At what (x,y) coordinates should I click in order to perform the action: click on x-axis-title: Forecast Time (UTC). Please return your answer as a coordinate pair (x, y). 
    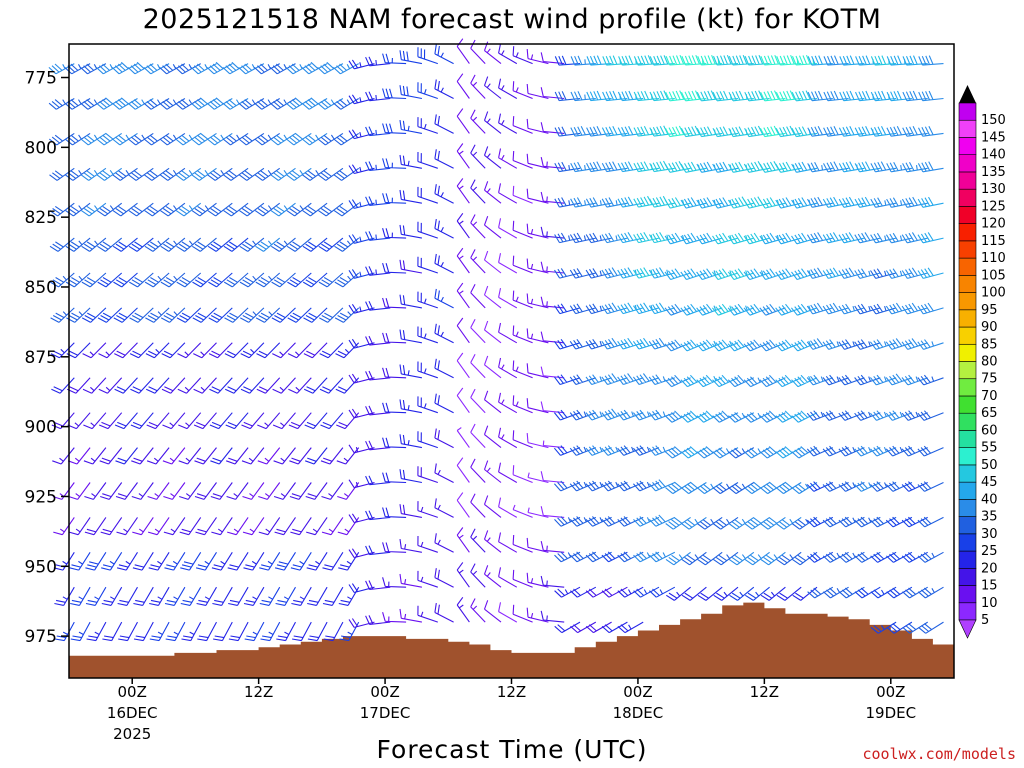
    Looking at the image, I should click on (512, 749).